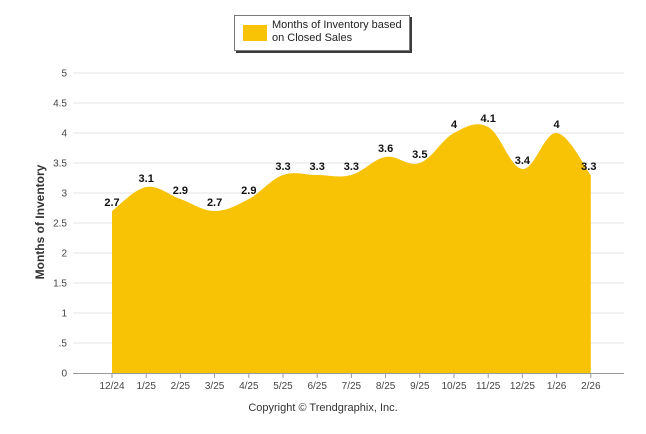 The image size is (646, 434). Describe the element at coordinates (453, 386) in the screenshot. I see `x-tick-label: 10/25` at that location.